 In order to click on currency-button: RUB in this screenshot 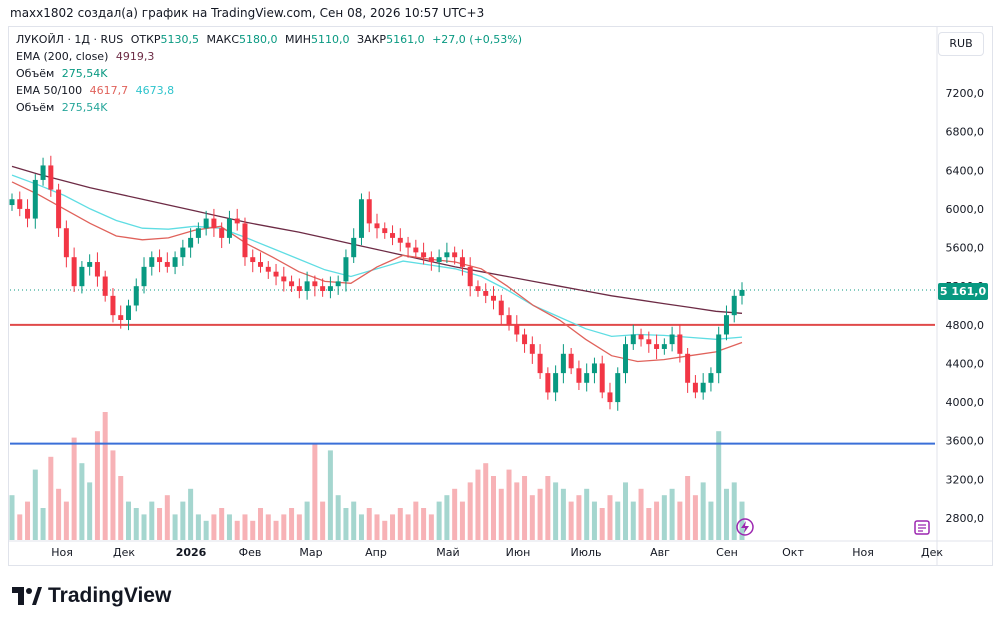, I will do `click(961, 44)`.